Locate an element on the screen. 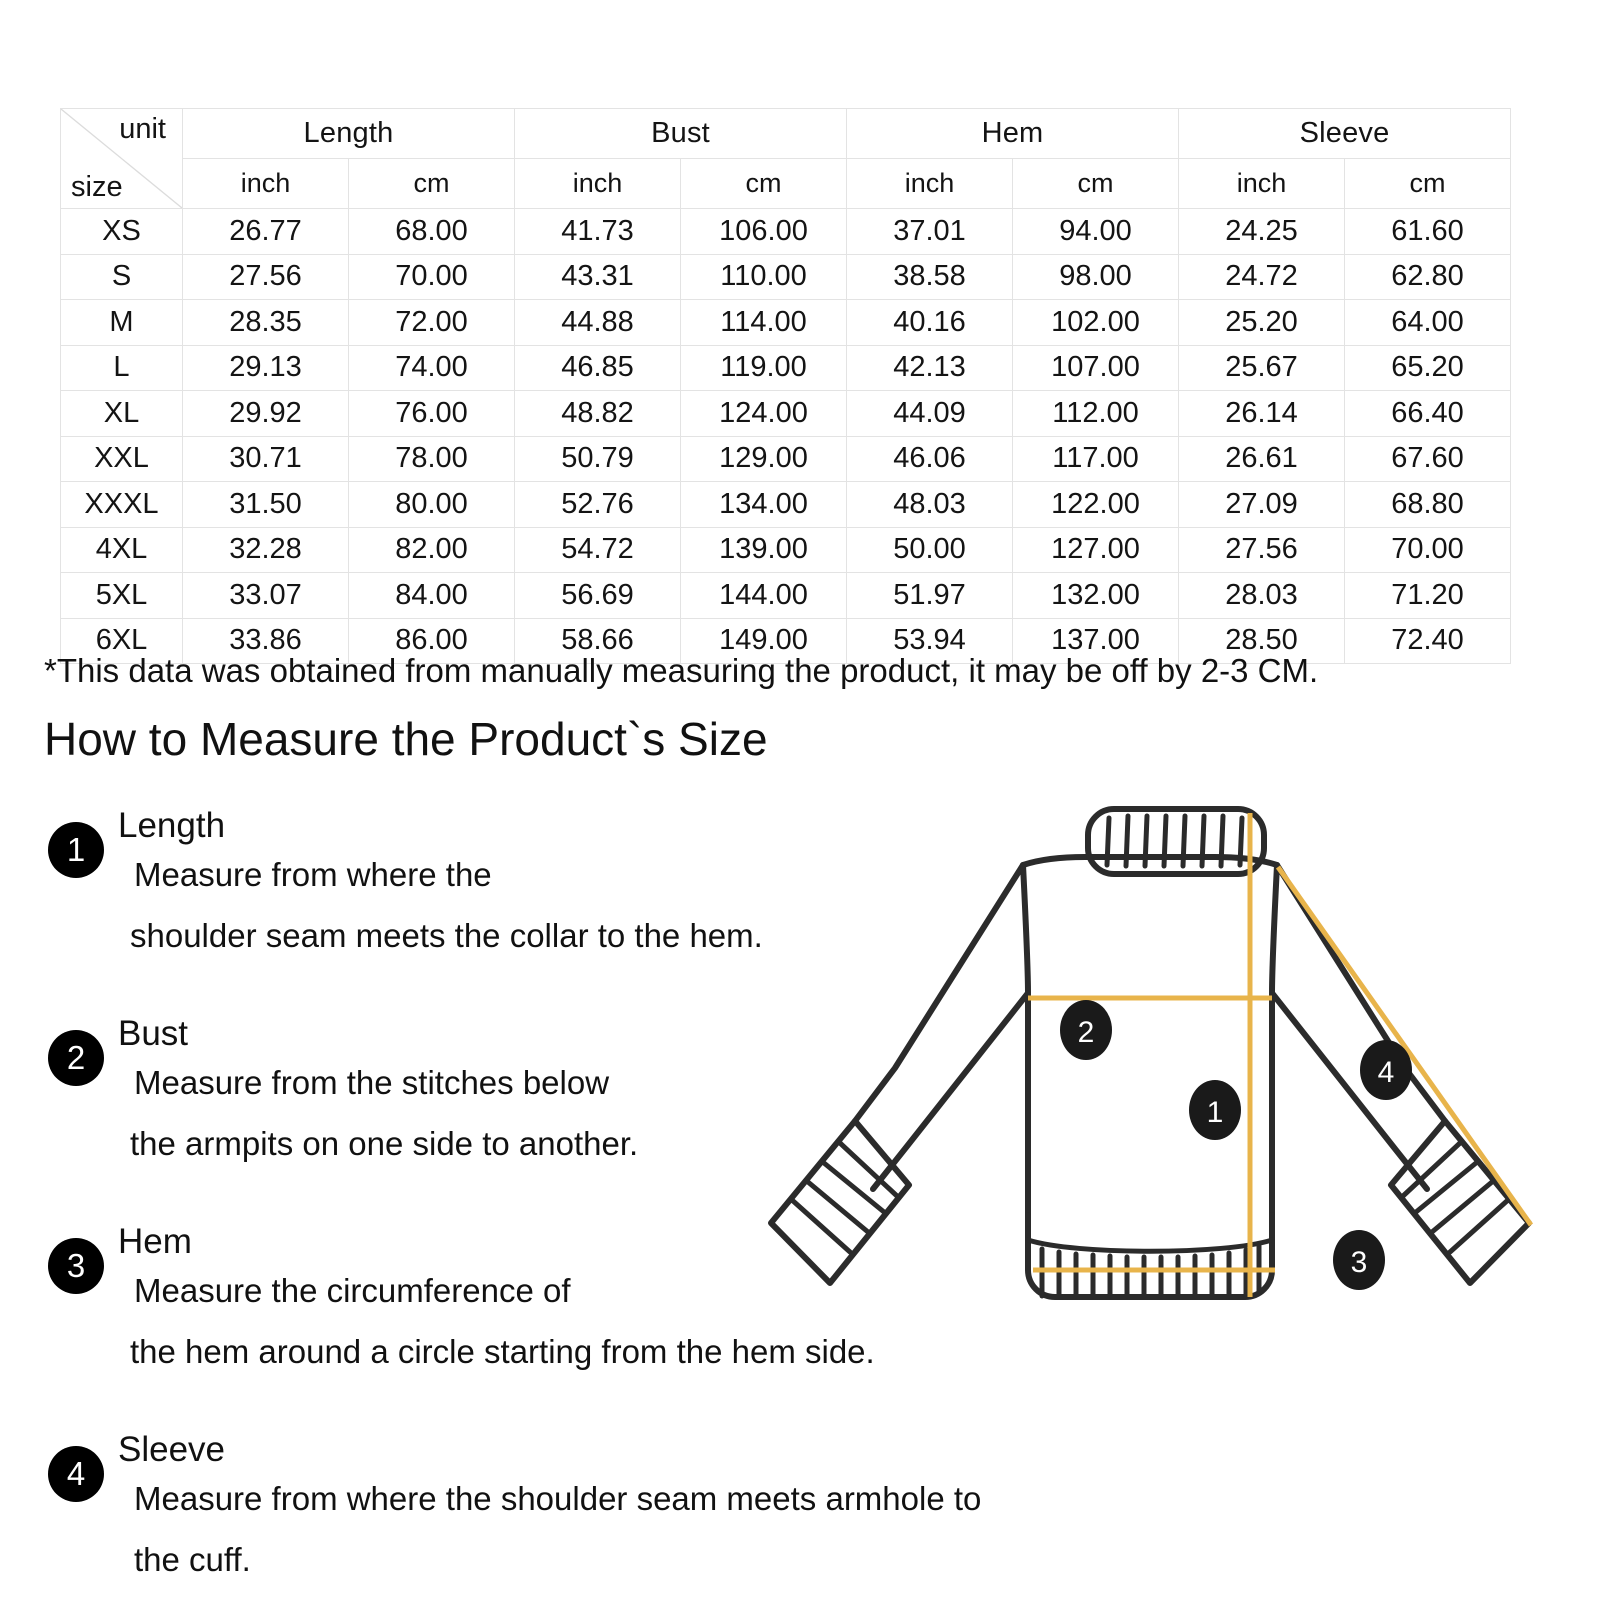 The height and width of the screenshot is (1602, 1600). table-cell-value: 50.79 is located at coordinates (597, 458).